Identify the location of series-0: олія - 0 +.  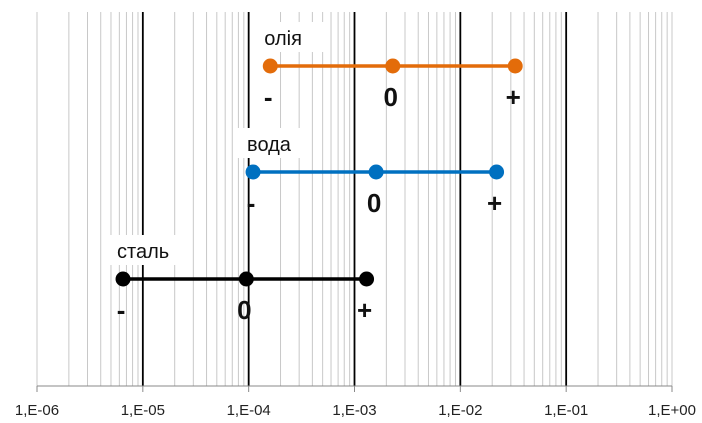
(387, 67).